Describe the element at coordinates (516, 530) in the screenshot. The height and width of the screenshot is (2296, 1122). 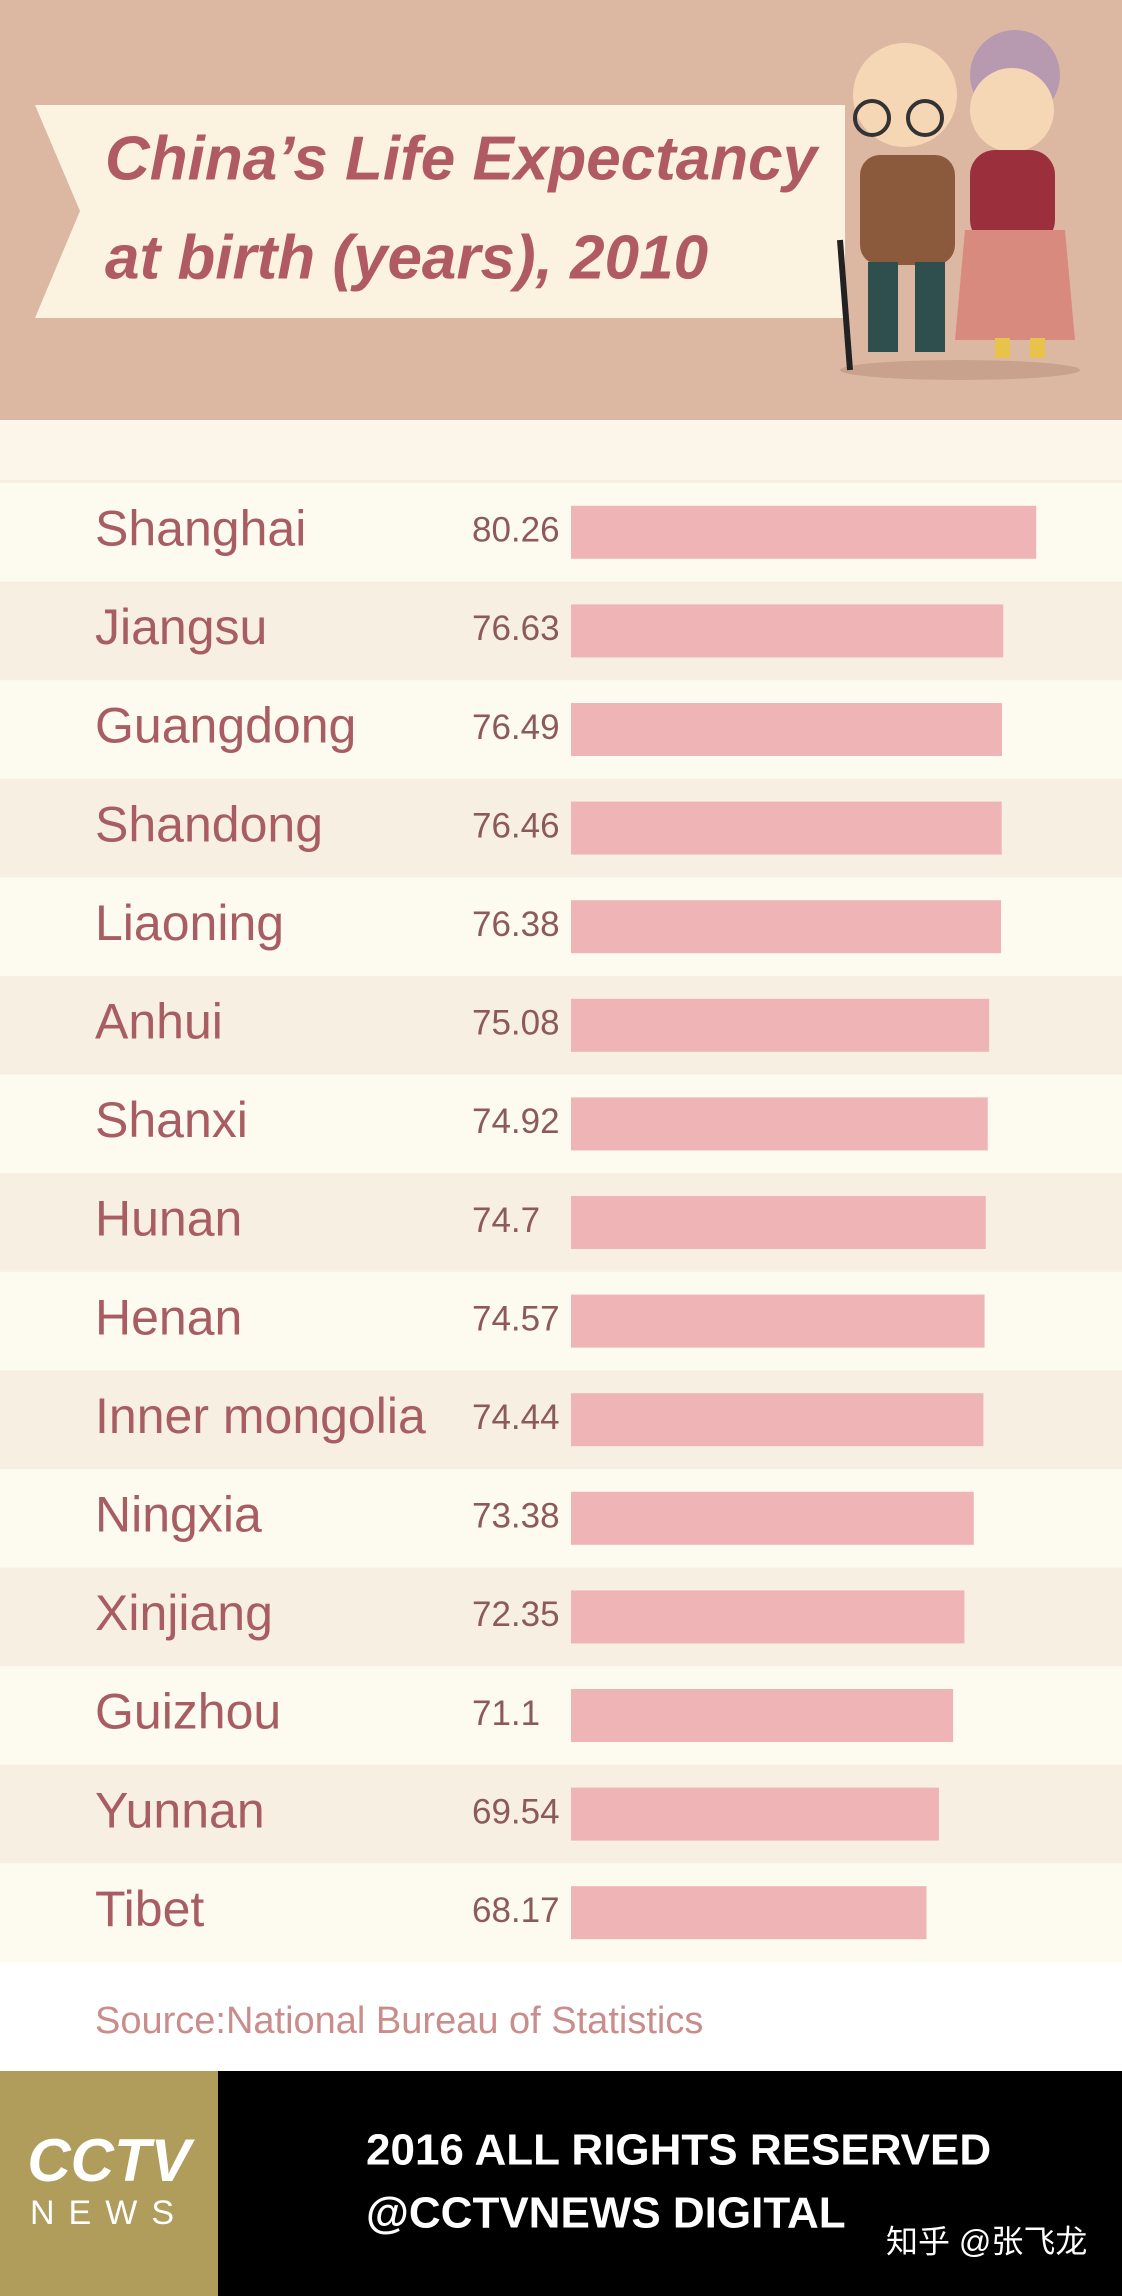
I see `value-label: 80.26` at that location.